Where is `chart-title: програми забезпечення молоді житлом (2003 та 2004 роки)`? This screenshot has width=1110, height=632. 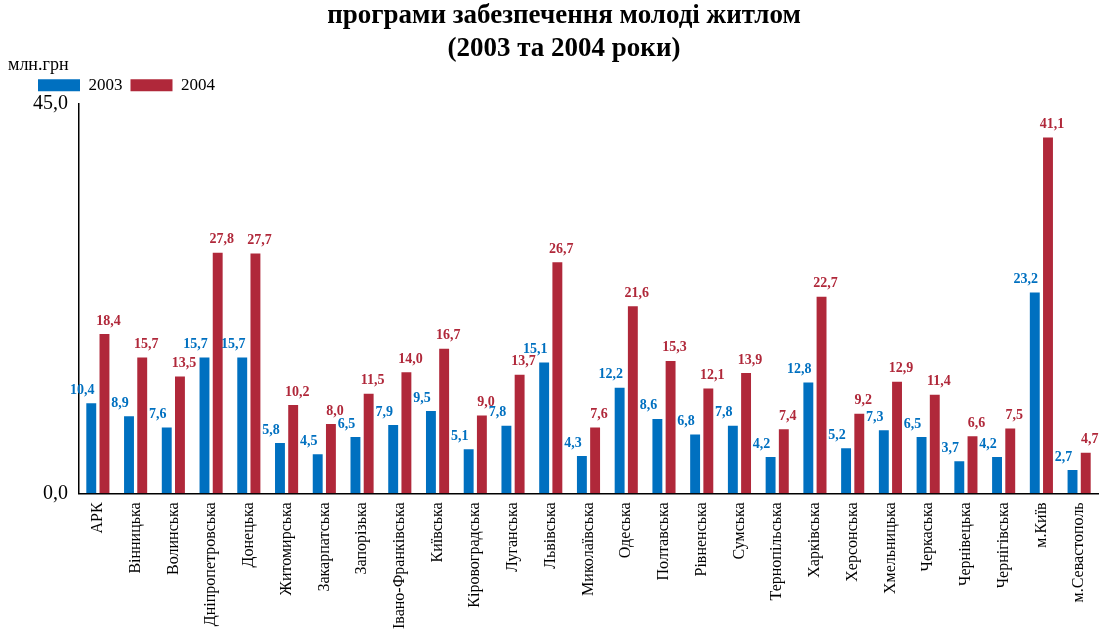 chart-title: програми забезпечення молоді житлом (2003 та 2004 роки) is located at coordinates (564, 31).